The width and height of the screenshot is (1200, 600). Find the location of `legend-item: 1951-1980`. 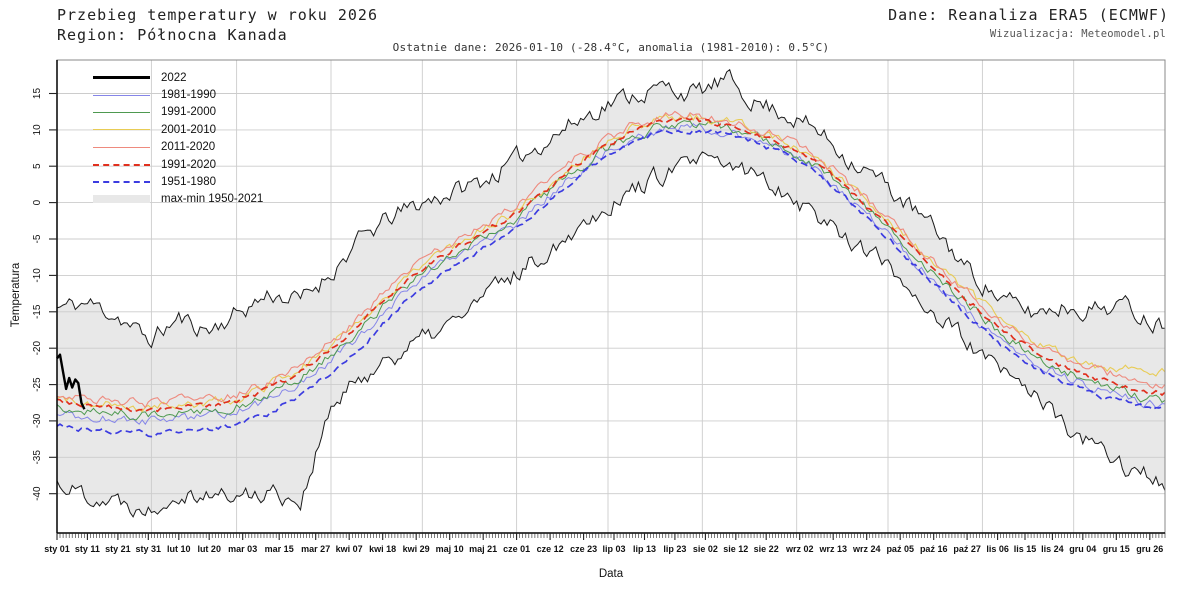

legend-item: 1951-1980 is located at coordinates (178, 181).